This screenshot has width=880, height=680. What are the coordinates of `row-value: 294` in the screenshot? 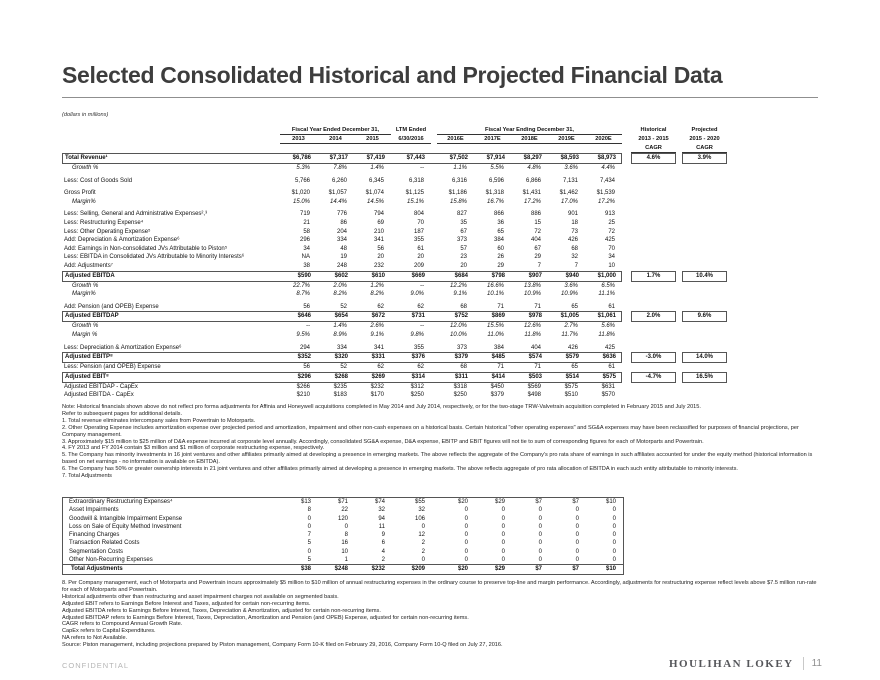 It's located at (304, 347).